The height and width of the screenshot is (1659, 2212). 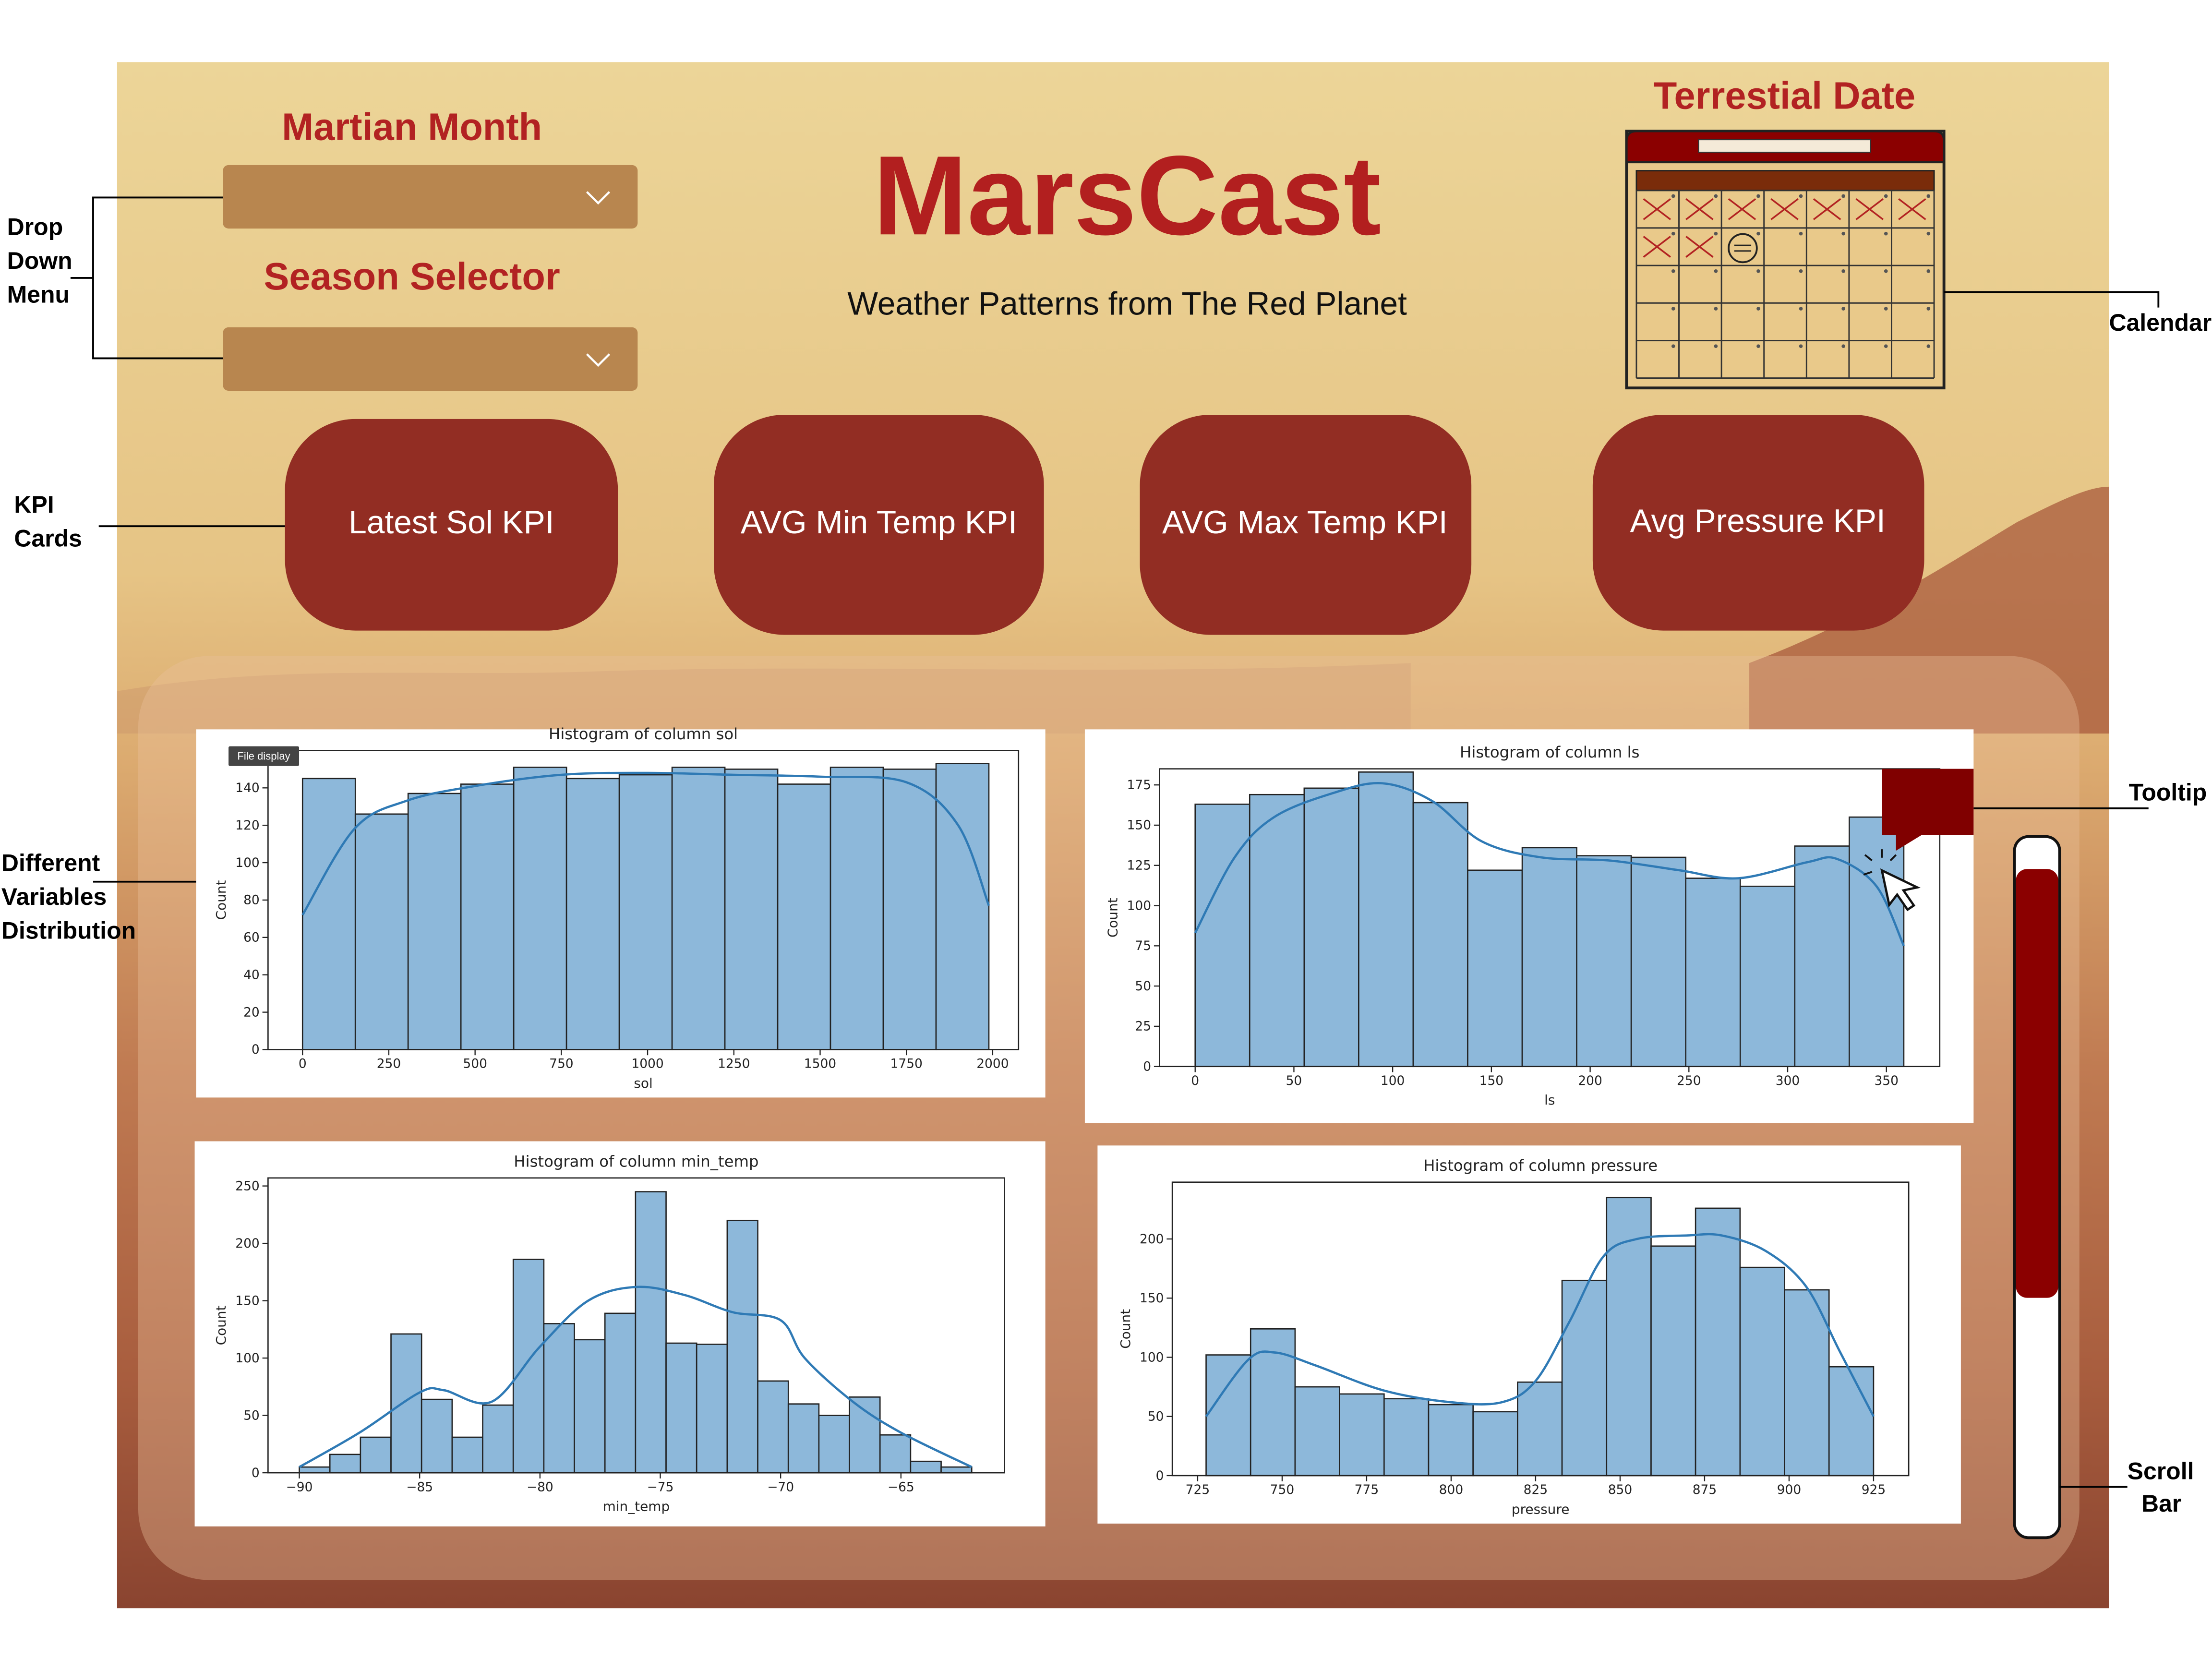 I want to click on kpi-label: Latest Sol KPI, so click(x=451, y=523).